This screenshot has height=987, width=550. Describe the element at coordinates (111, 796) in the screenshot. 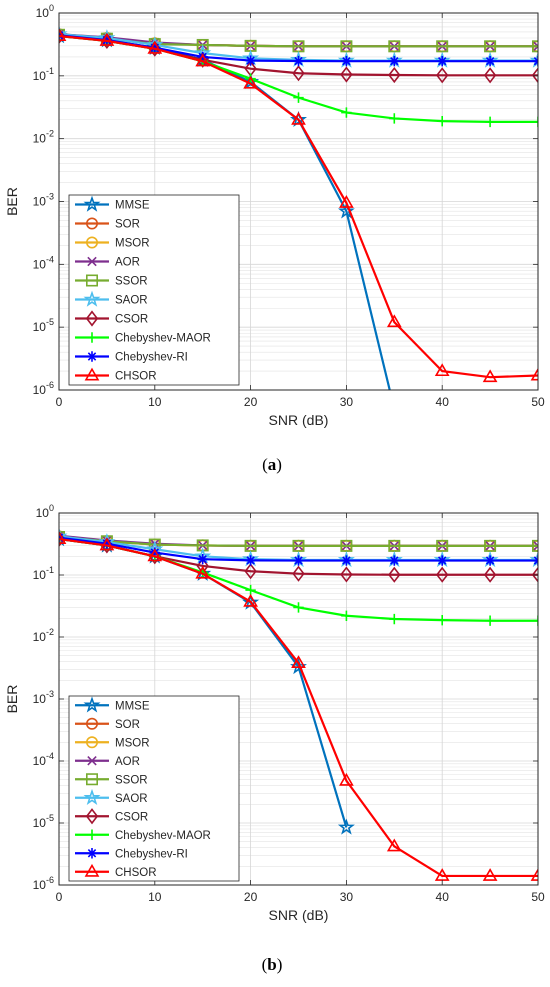

I see `legend-item-saor: SAOR` at that location.